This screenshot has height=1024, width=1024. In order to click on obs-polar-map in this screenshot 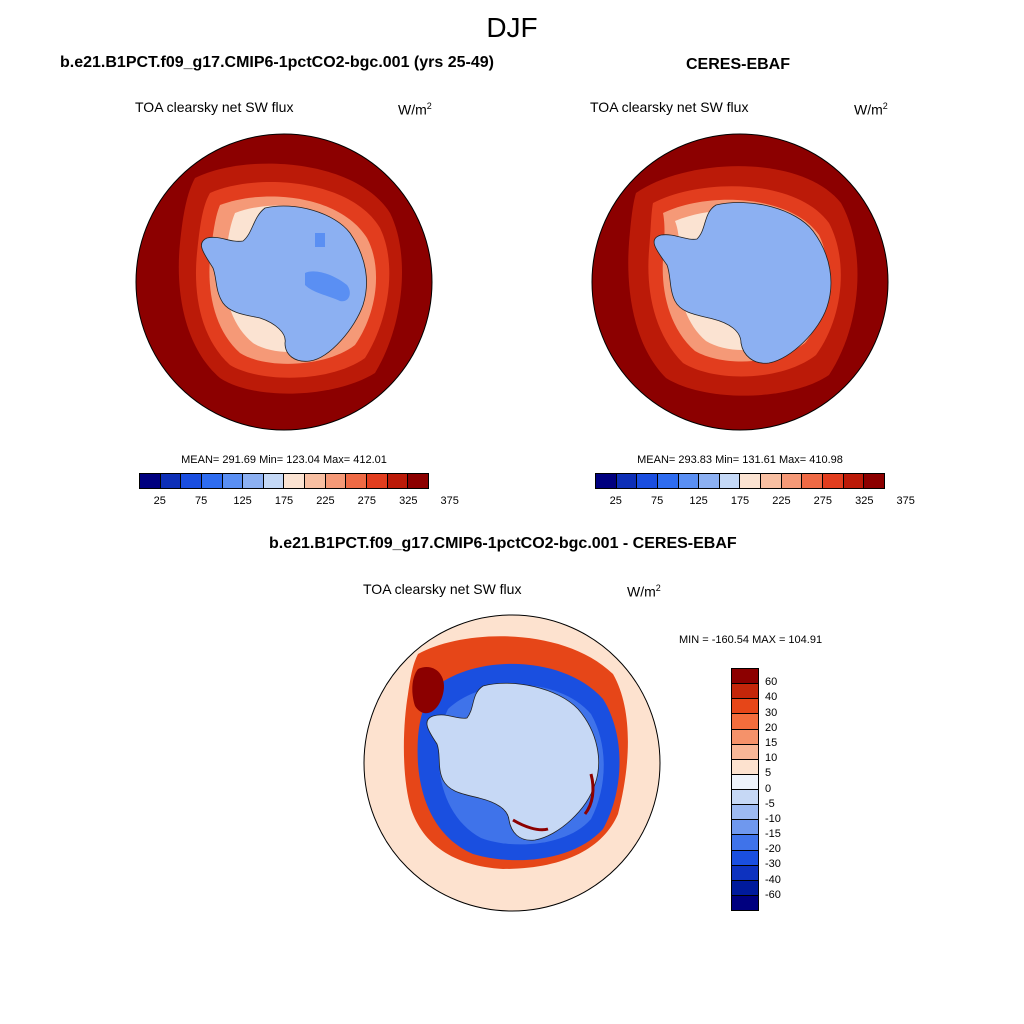, I will do `click(740, 282)`.